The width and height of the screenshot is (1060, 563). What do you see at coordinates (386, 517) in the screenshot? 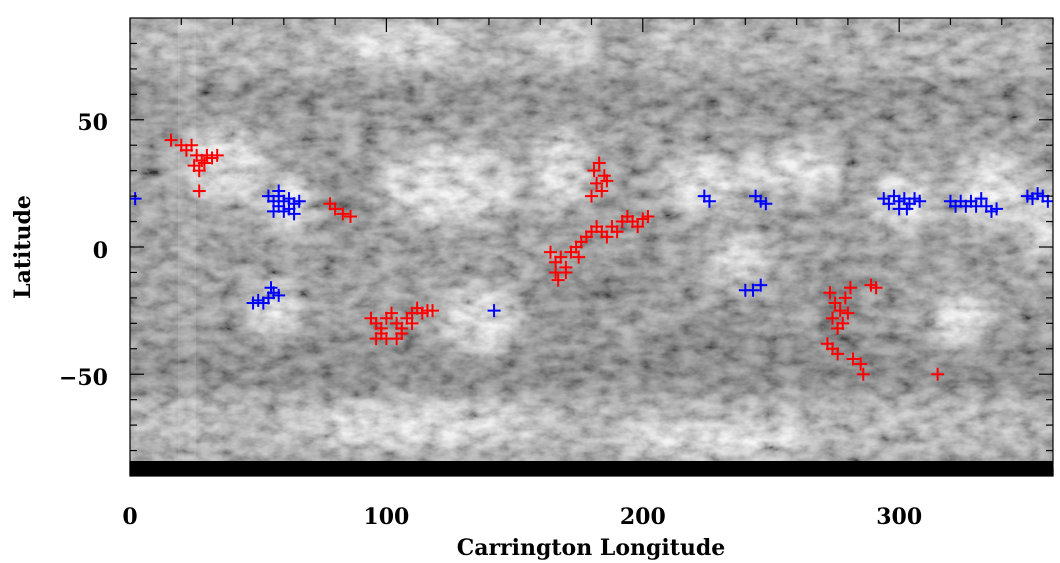
I see `x-tick-label-100: 100` at bounding box center [386, 517].